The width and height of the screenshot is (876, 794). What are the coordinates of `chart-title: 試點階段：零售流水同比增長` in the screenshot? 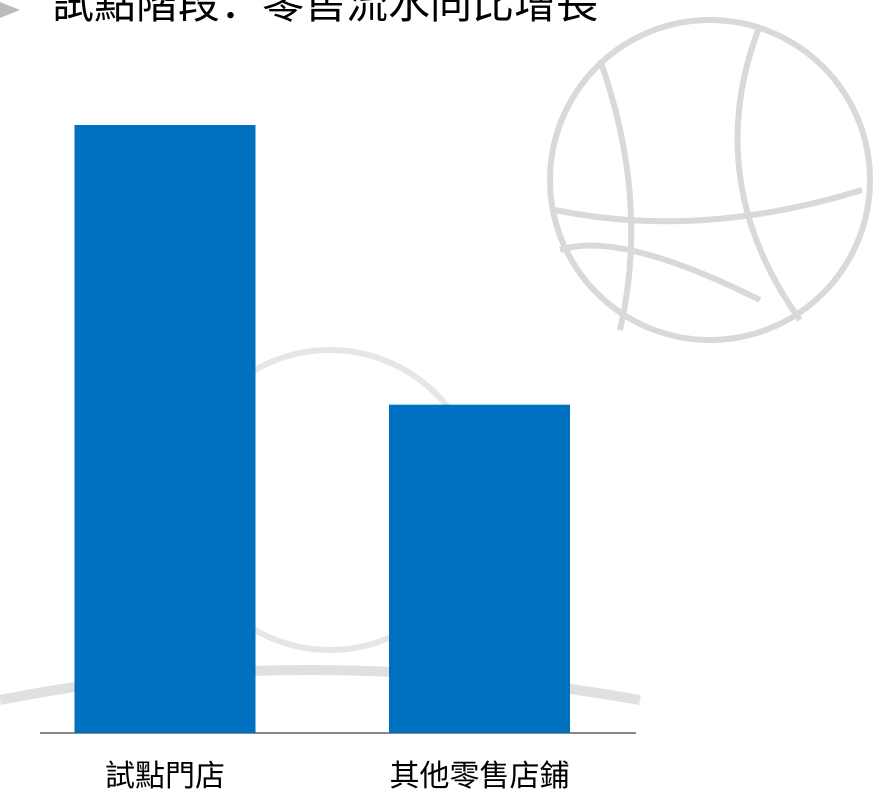 It's located at (325, 13).